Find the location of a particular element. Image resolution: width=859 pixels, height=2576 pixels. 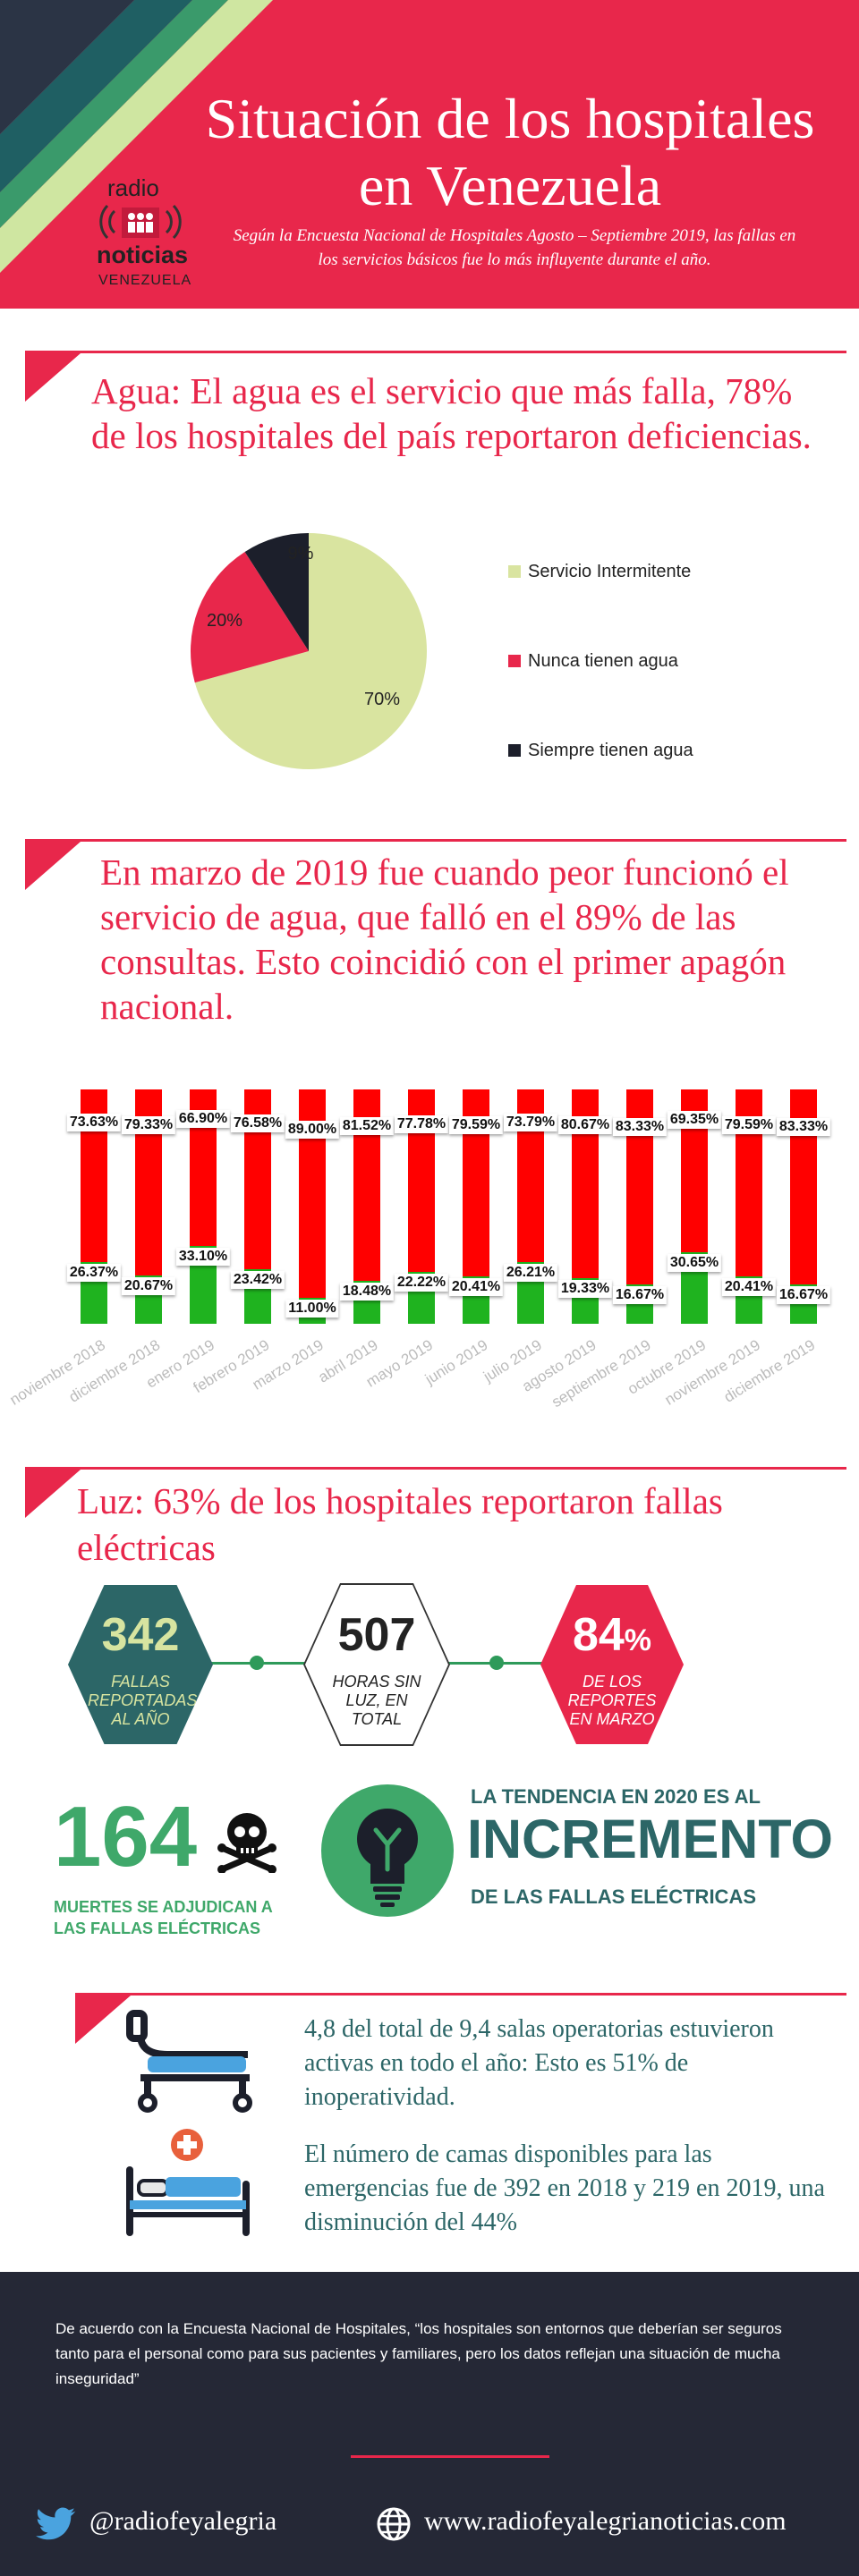

water-pie-chart: 9% 20% 70% is located at coordinates (309, 651).